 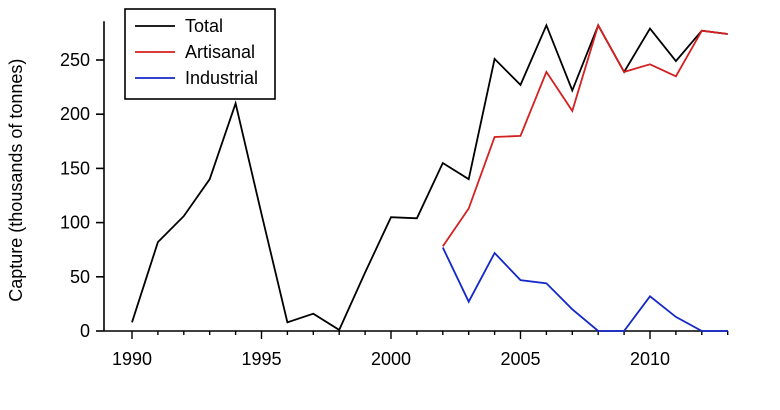 What do you see at coordinates (75, 168) in the screenshot?
I see `y-tick-label: 150` at bounding box center [75, 168].